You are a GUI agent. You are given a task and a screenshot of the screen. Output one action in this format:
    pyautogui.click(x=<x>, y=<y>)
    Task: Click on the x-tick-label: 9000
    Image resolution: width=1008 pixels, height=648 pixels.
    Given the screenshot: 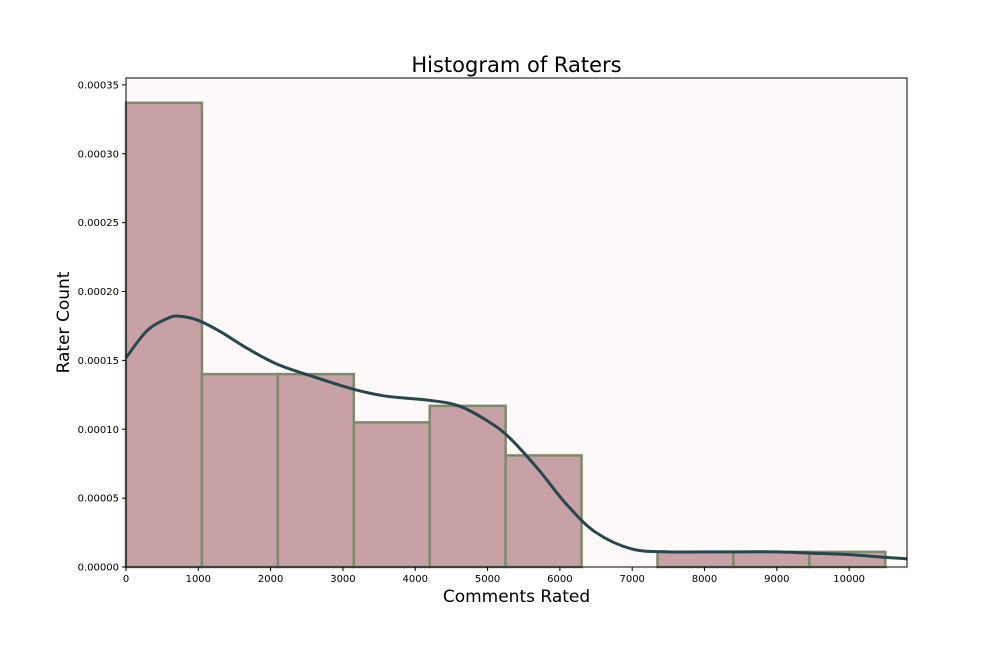 What is the action you would take?
    pyautogui.click(x=776, y=579)
    